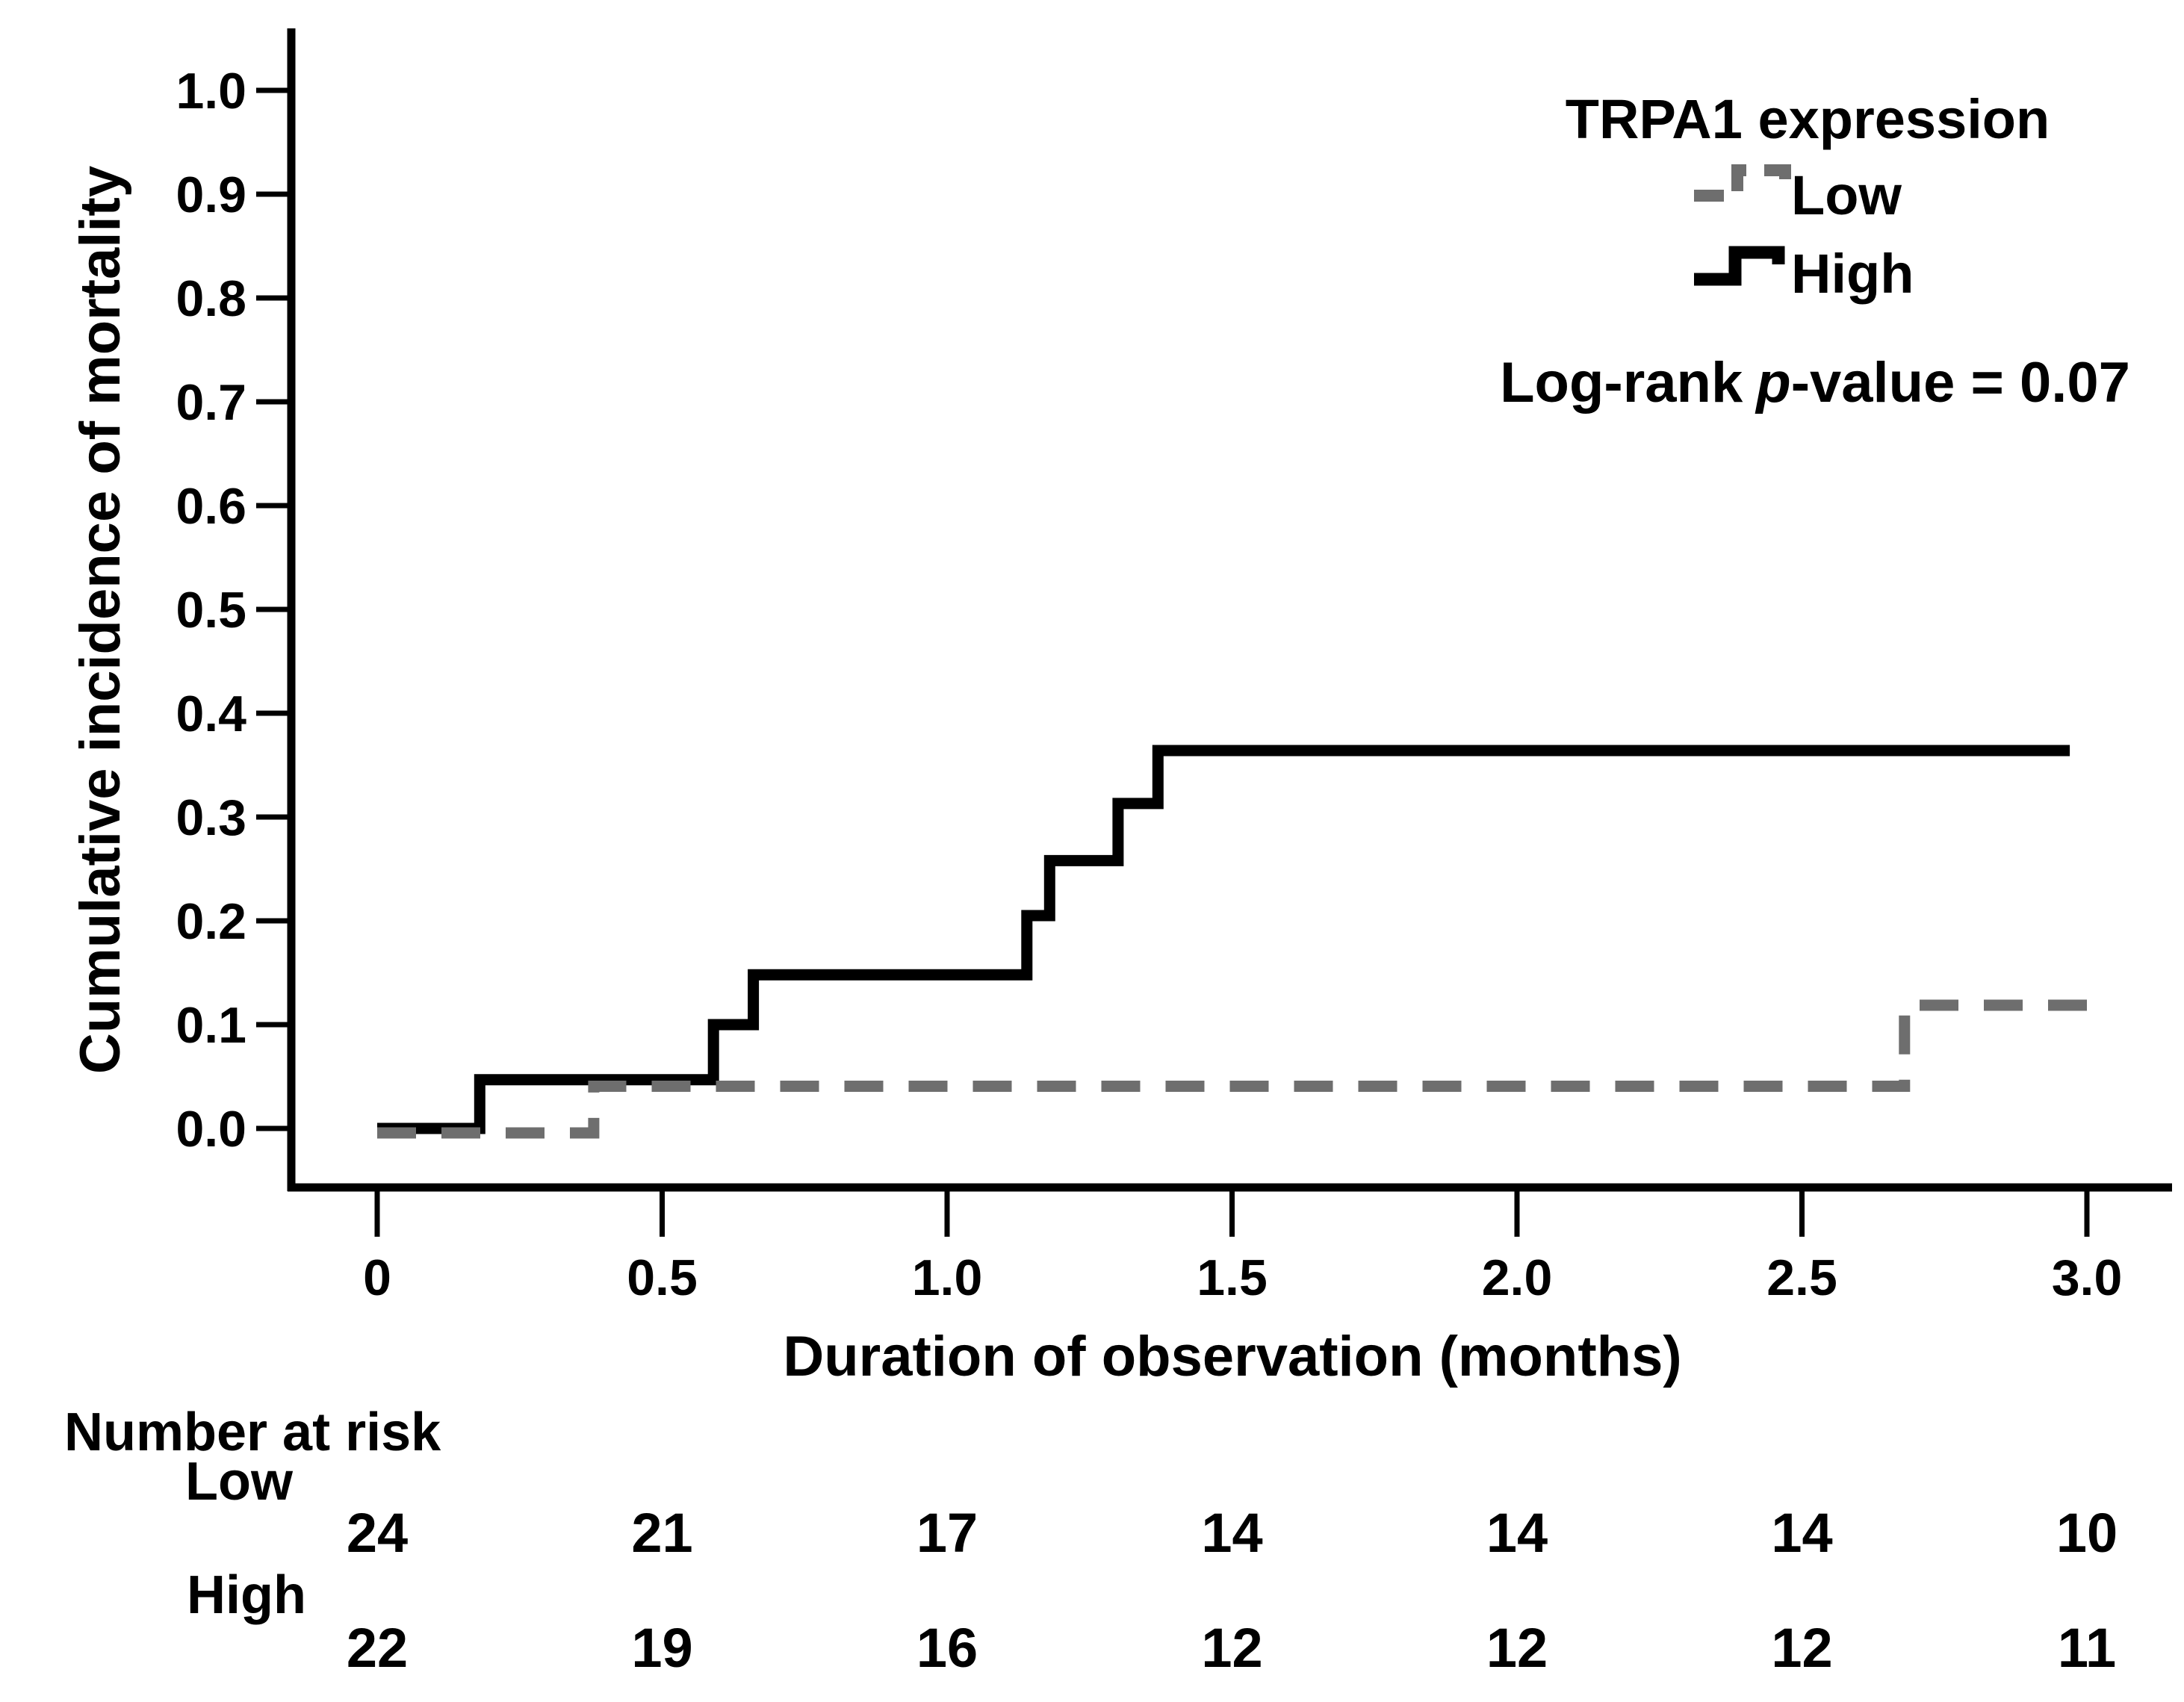  I want to click on risk-value: 16, so click(947, 1648).